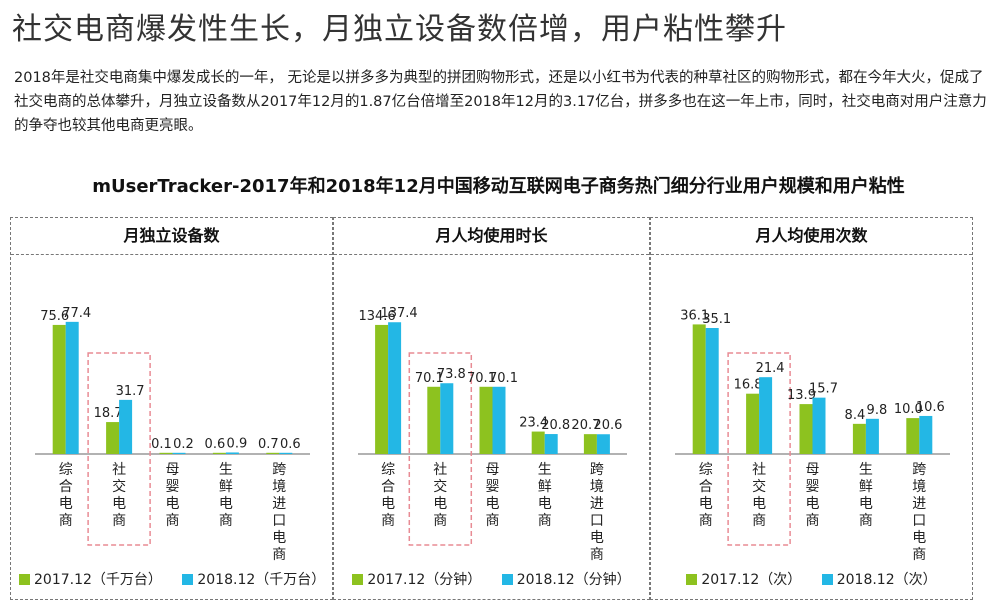  Describe the element at coordinates (491, 579) in the screenshot. I see `legend: 2017.12（分钟） 2018.12（分钟）` at that location.